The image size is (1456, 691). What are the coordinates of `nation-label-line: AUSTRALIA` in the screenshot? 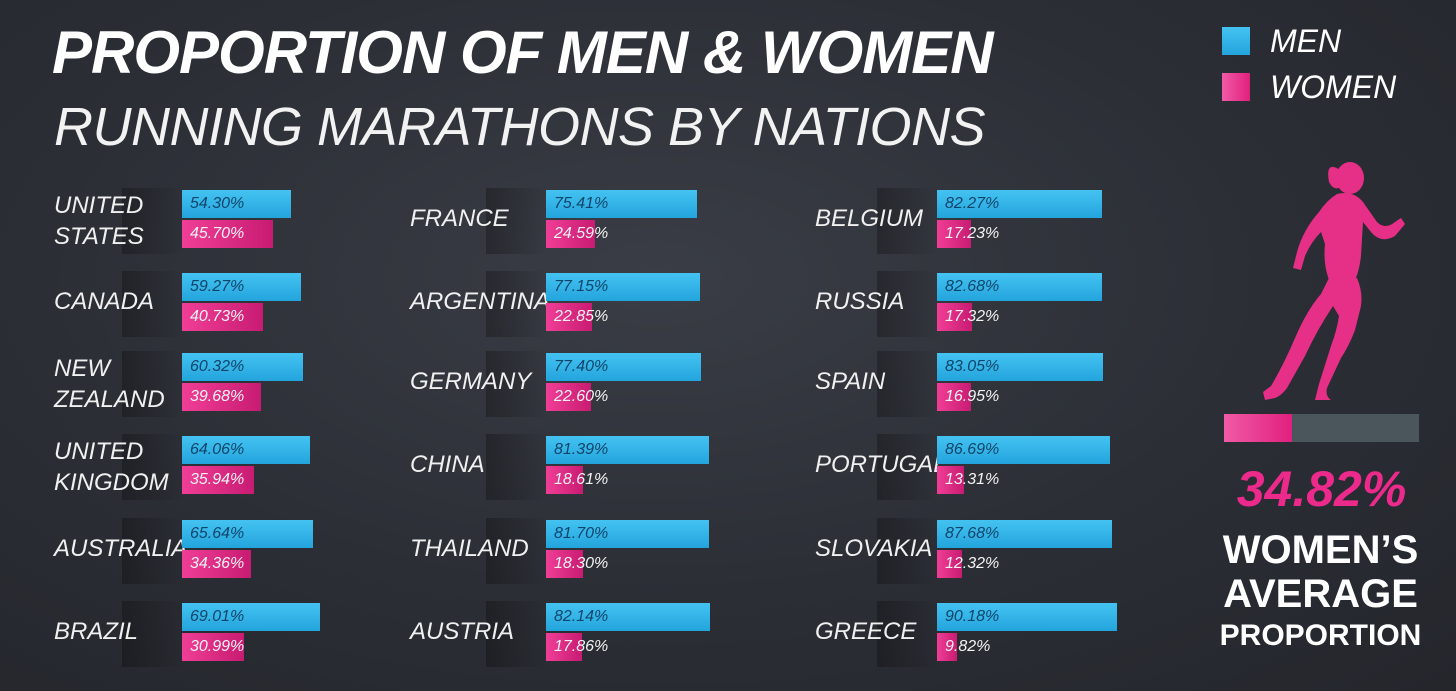 It's located at (121, 548).